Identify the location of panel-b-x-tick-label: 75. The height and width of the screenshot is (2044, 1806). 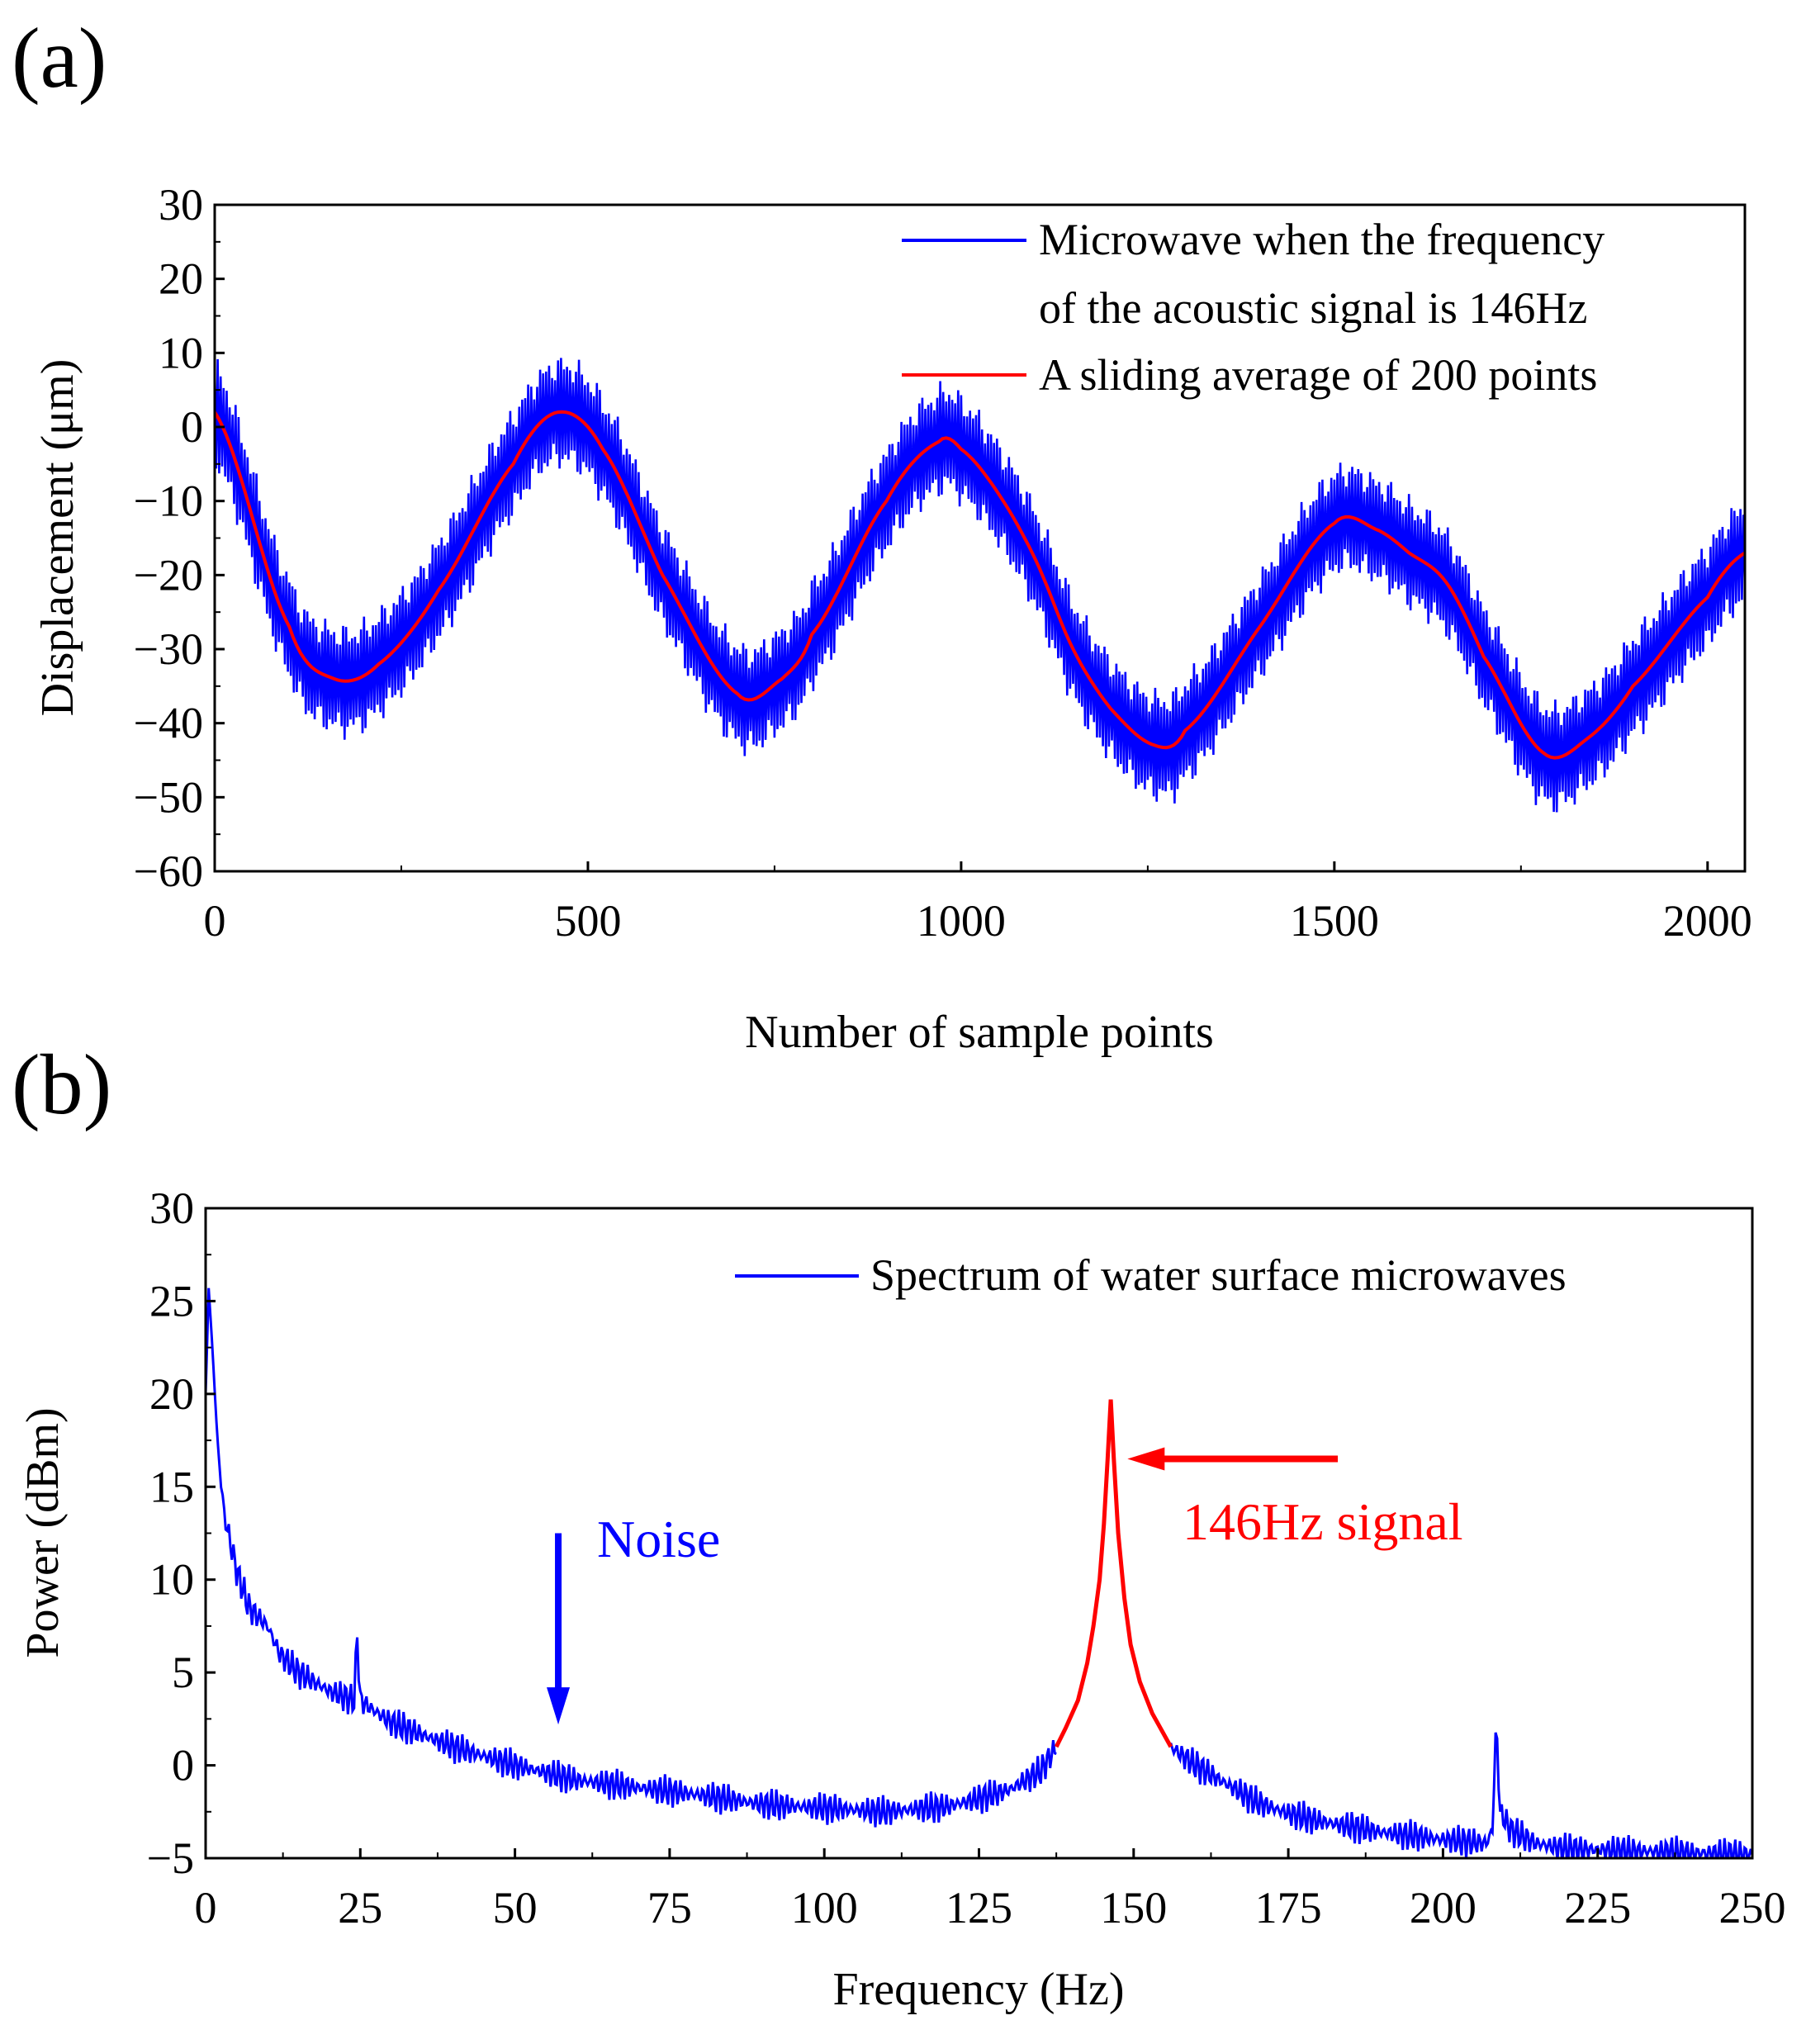
(669, 1908).